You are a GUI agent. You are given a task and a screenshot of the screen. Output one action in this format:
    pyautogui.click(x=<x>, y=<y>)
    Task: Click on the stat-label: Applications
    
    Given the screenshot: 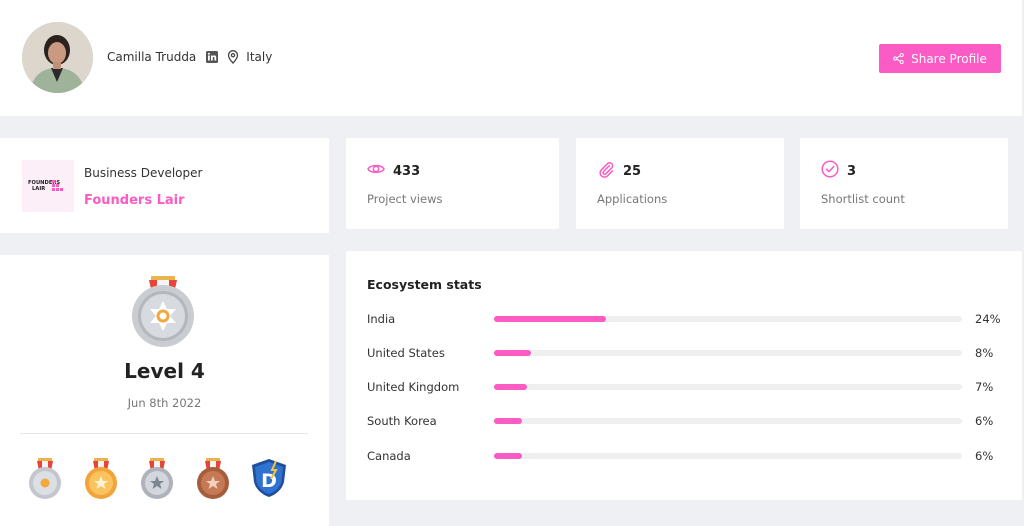 What is the action you would take?
    pyautogui.click(x=632, y=199)
    